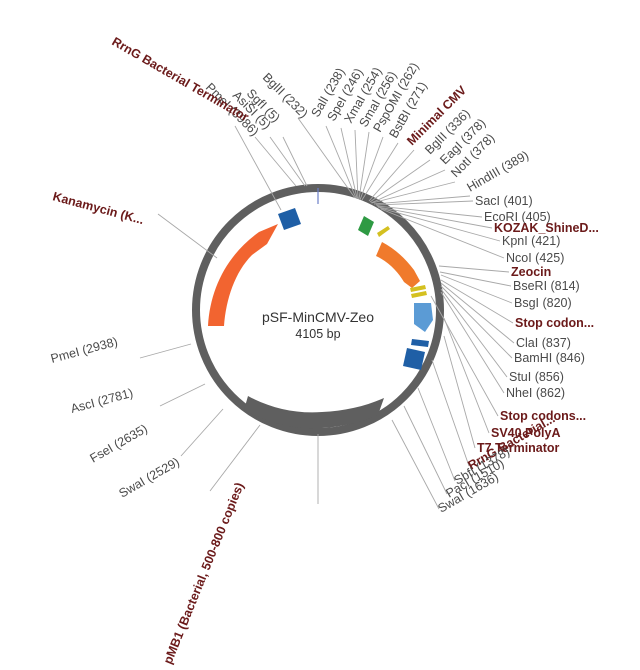 The height and width of the screenshot is (670, 640). Describe the element at coordinates (101, 401) in the screenshot. I see `site-label-asci-2781: AscI (2781)` at that location.